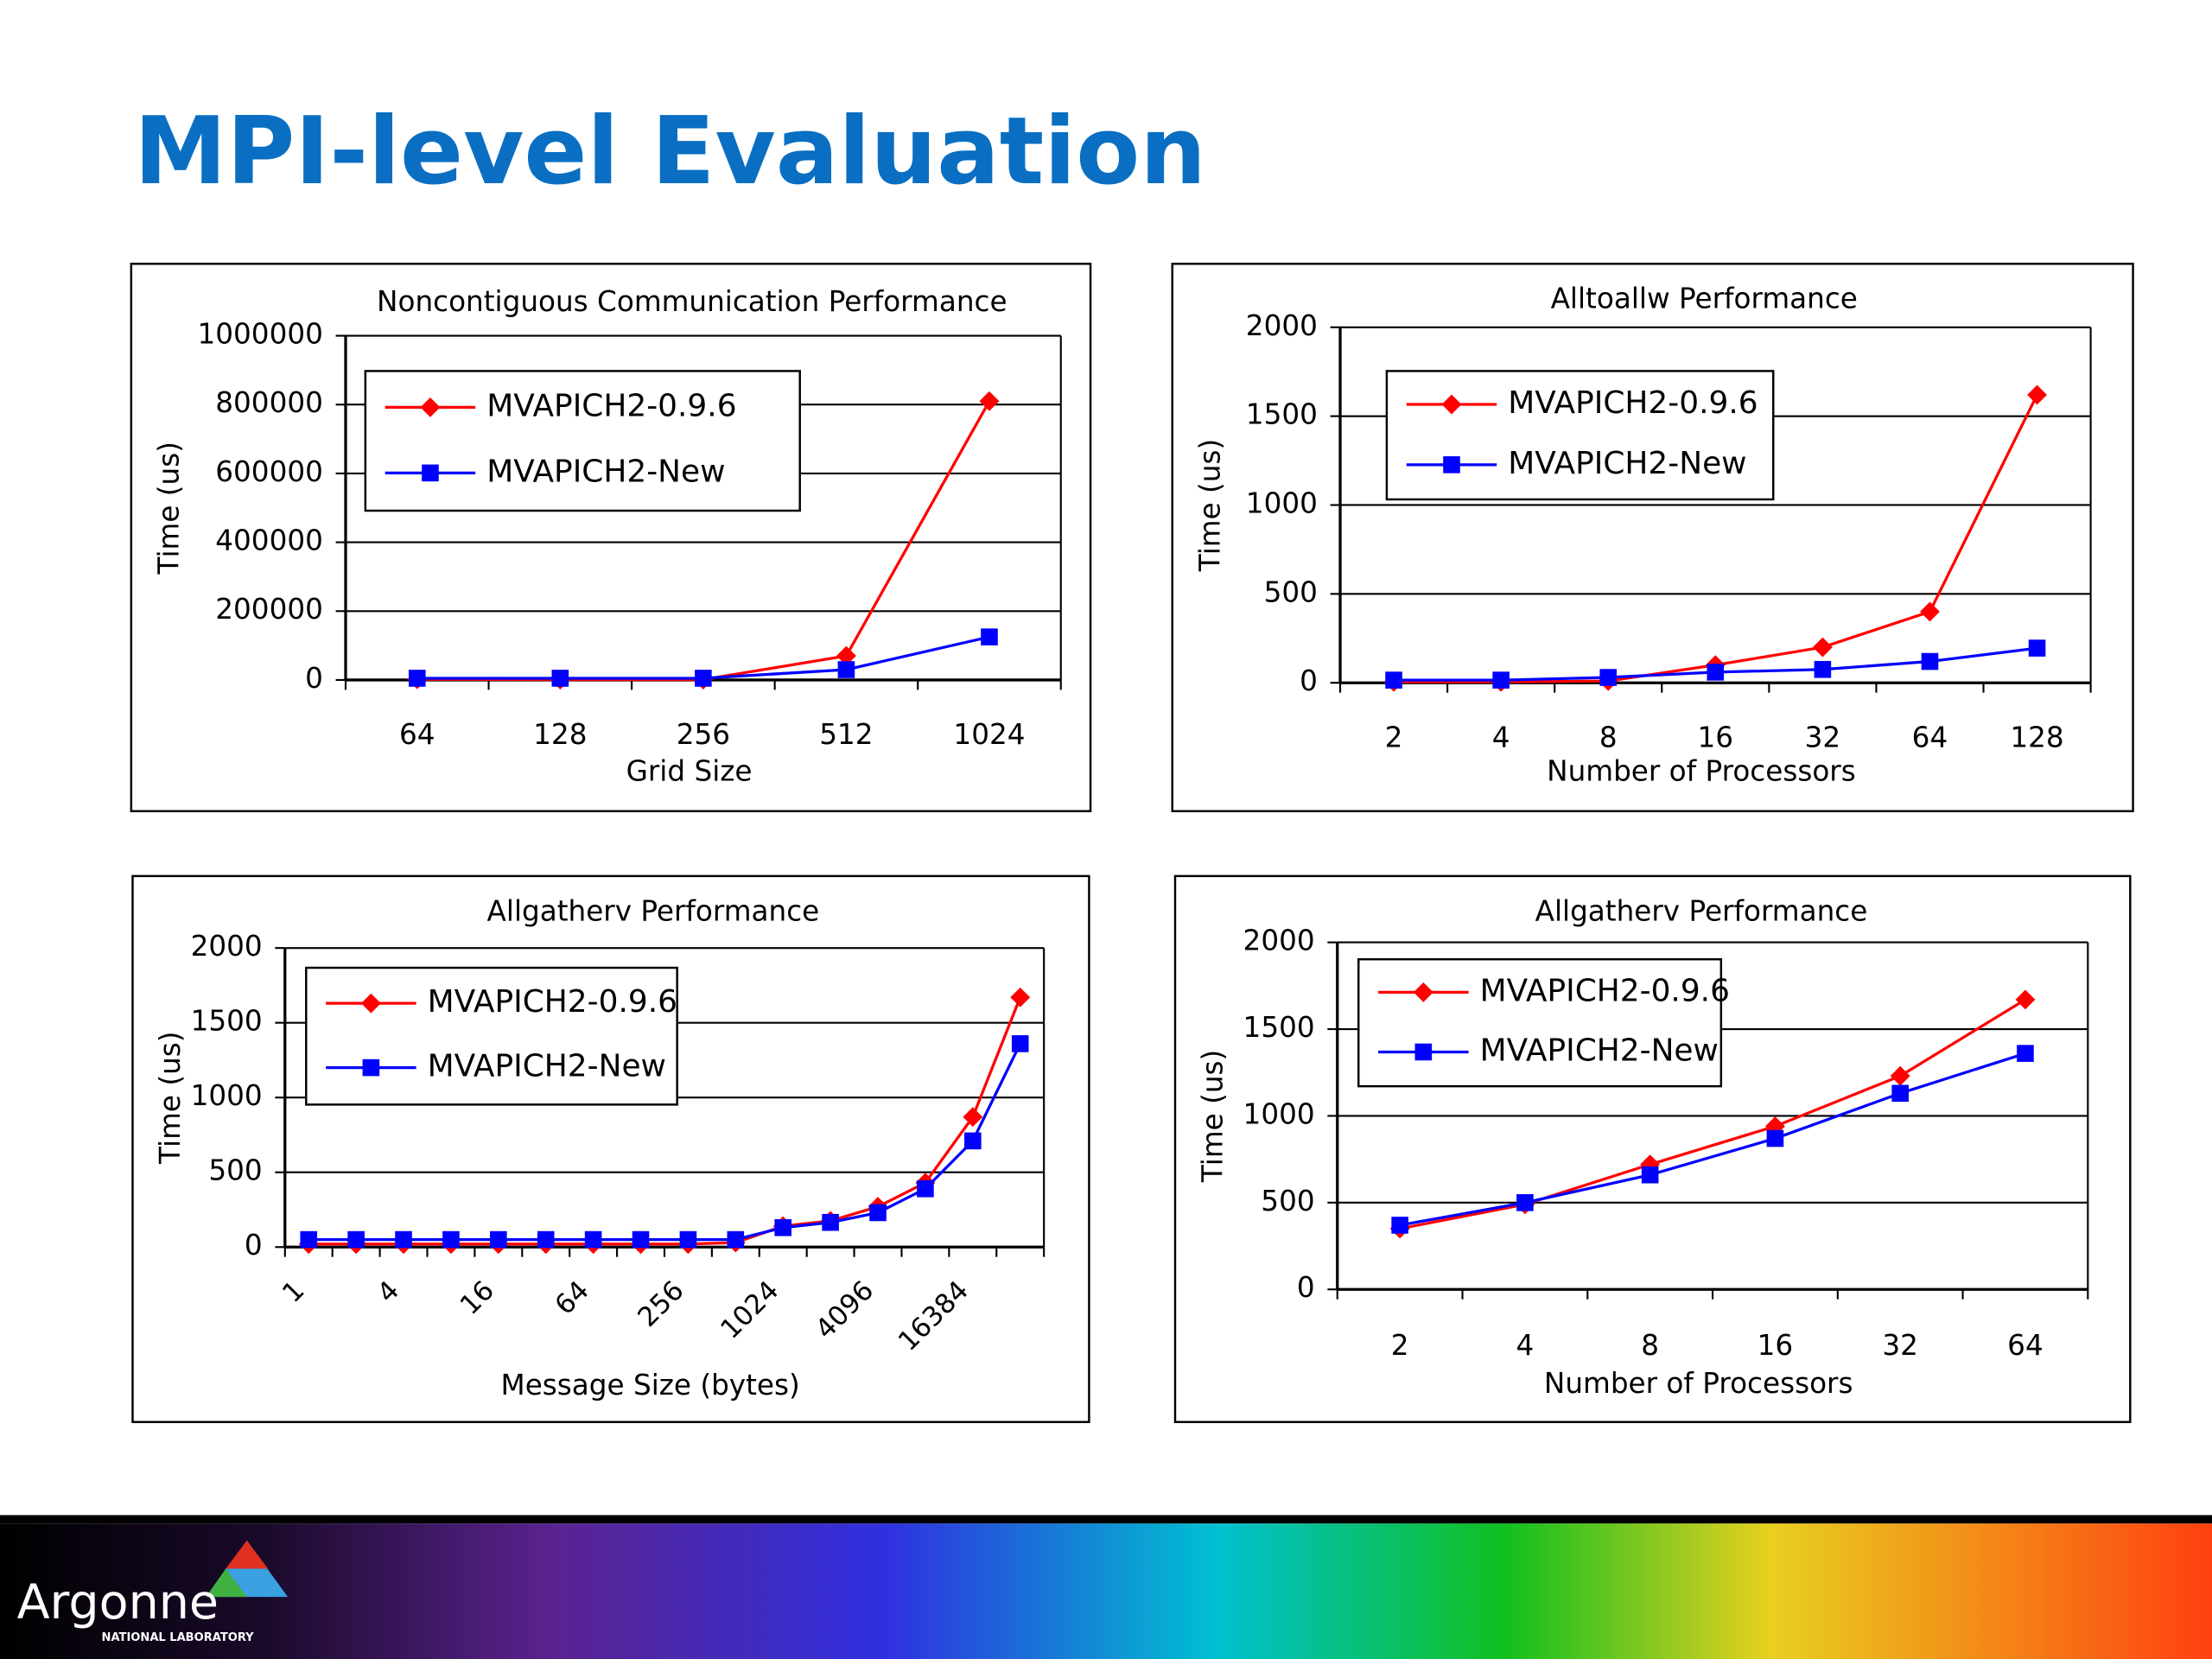  I want to click on chart-title: Allgatherv Performance, so click(1701, 910).